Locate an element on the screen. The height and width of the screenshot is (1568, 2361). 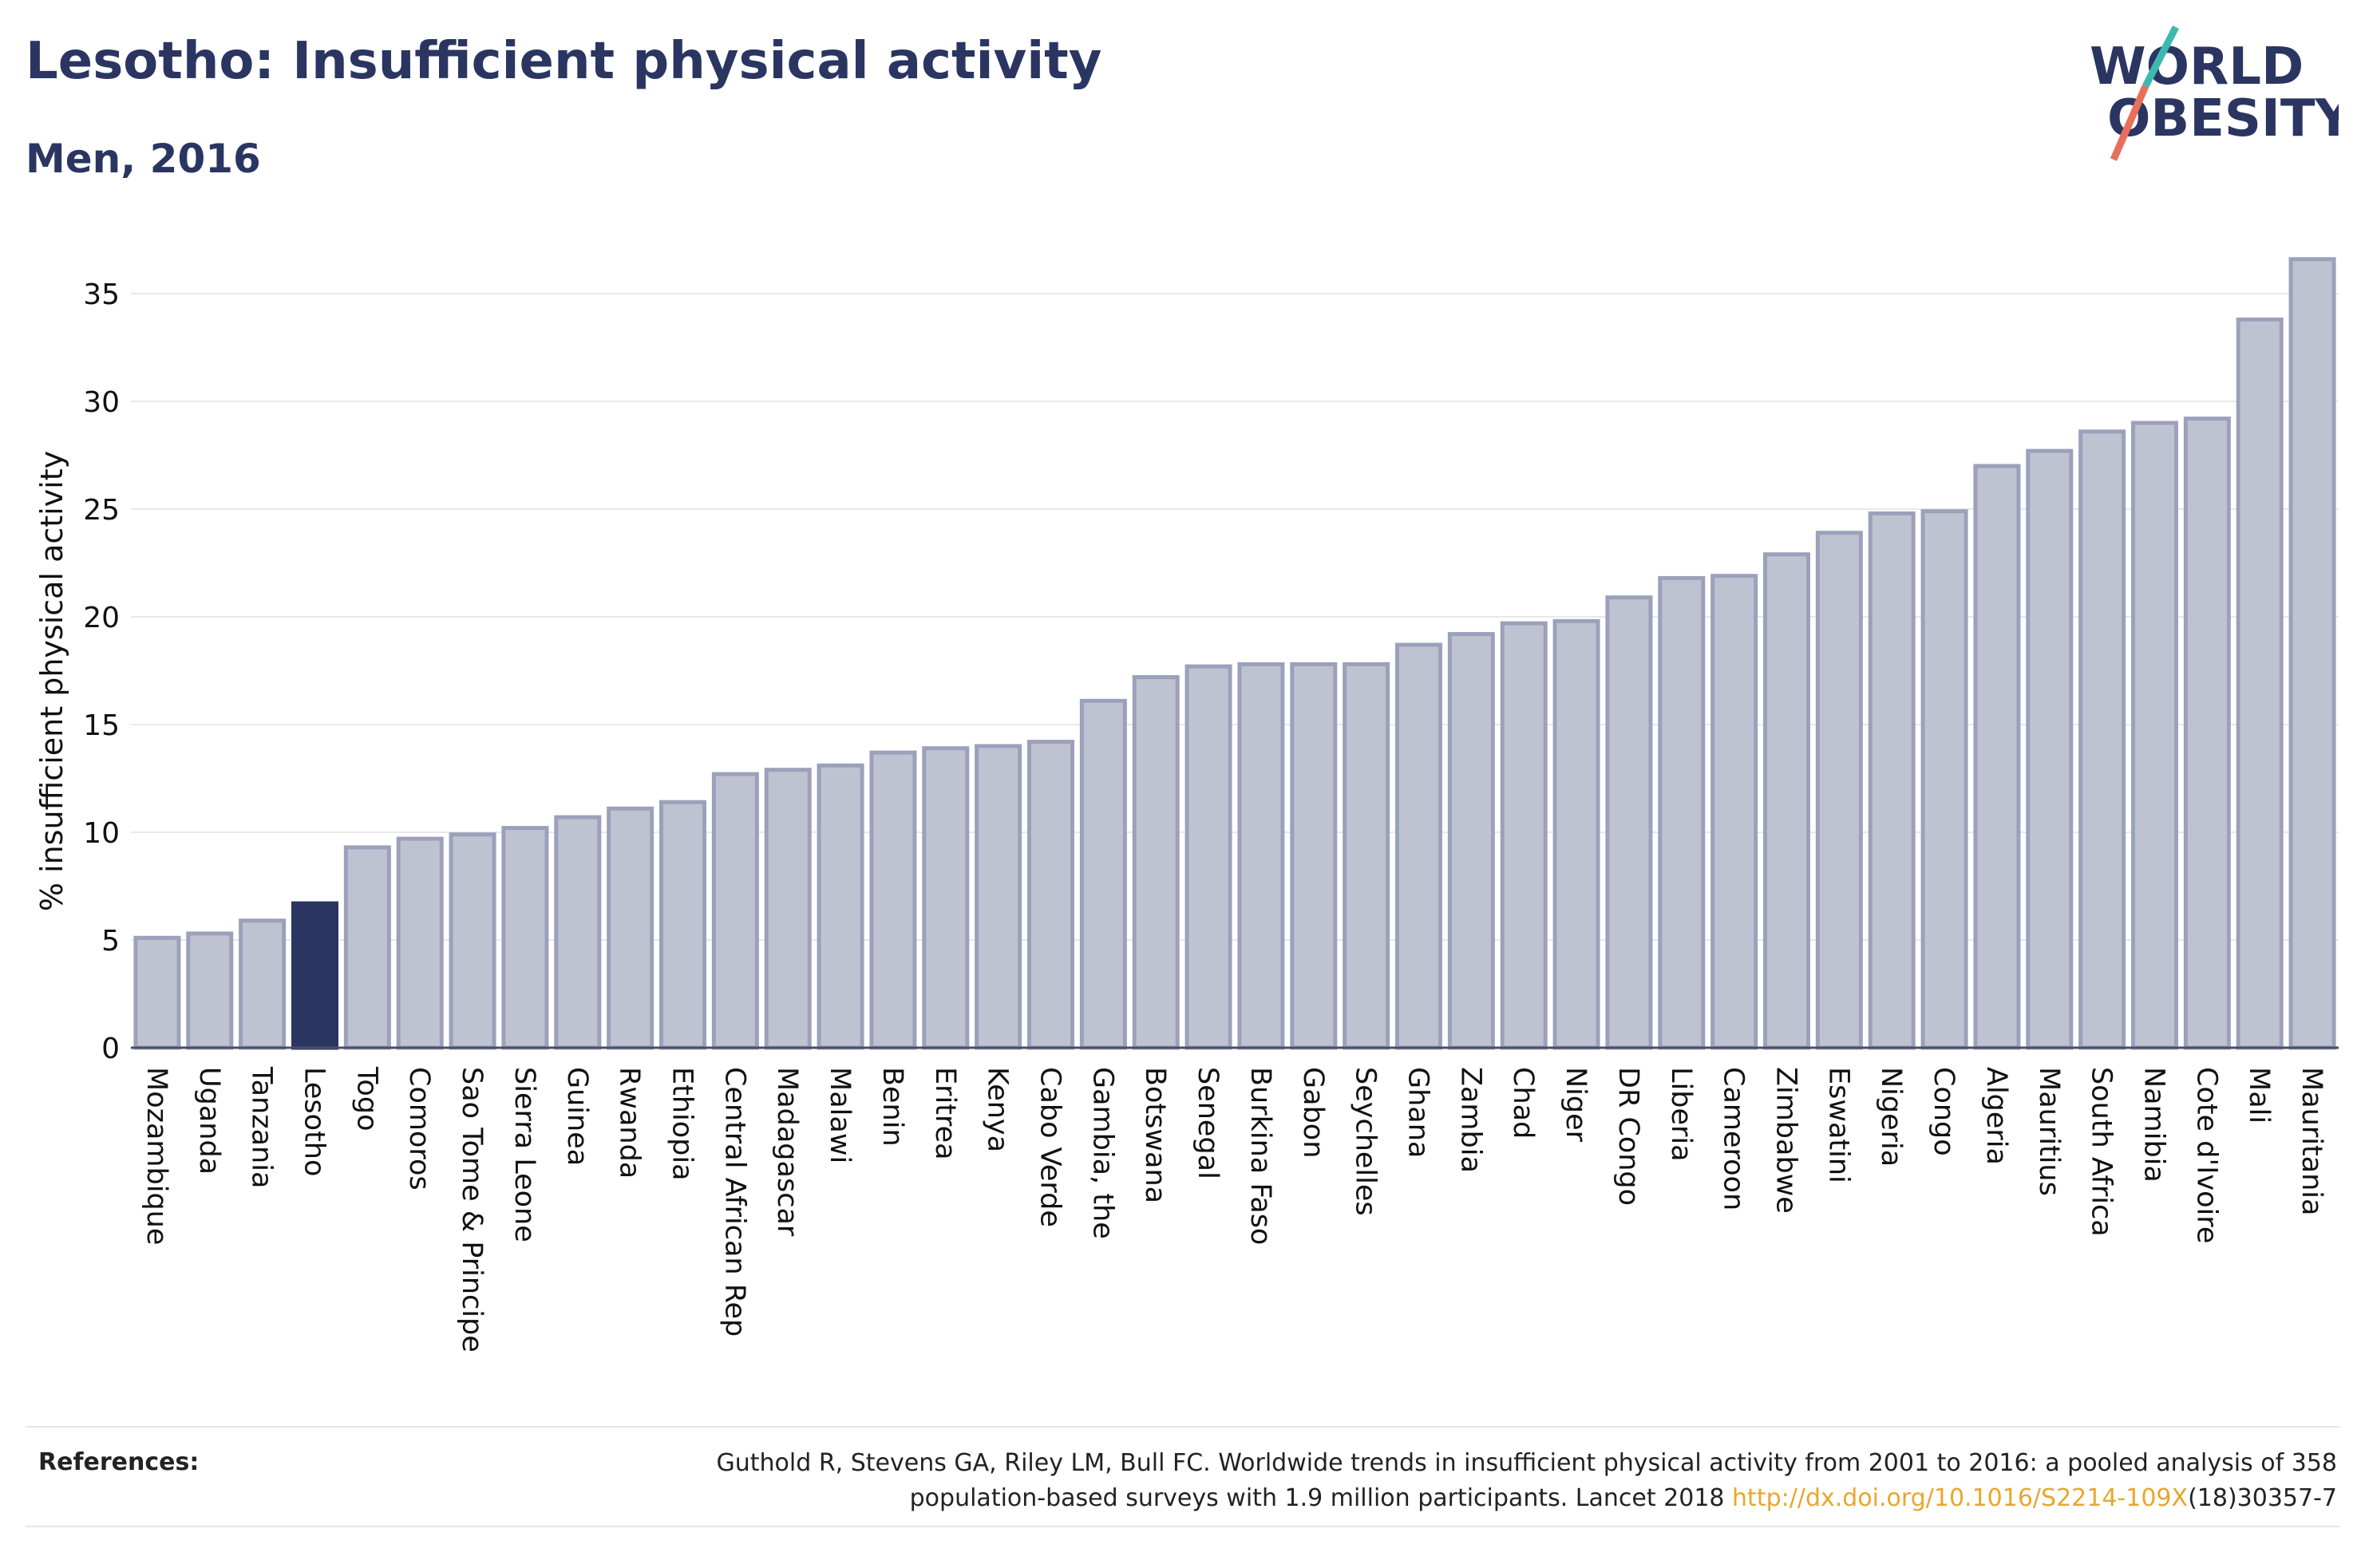
bar-gabon is located at coordinates (1314, 856).